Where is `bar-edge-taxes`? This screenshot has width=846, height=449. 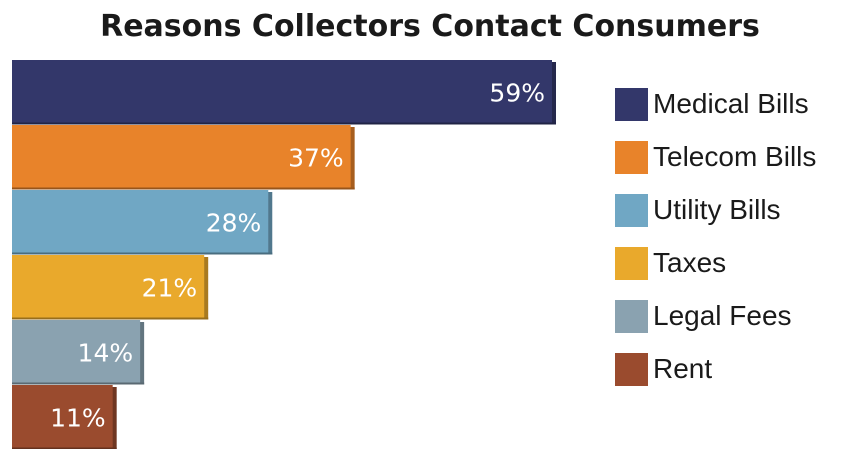 bar-edge-taxes is located at coordinates (110, 318).